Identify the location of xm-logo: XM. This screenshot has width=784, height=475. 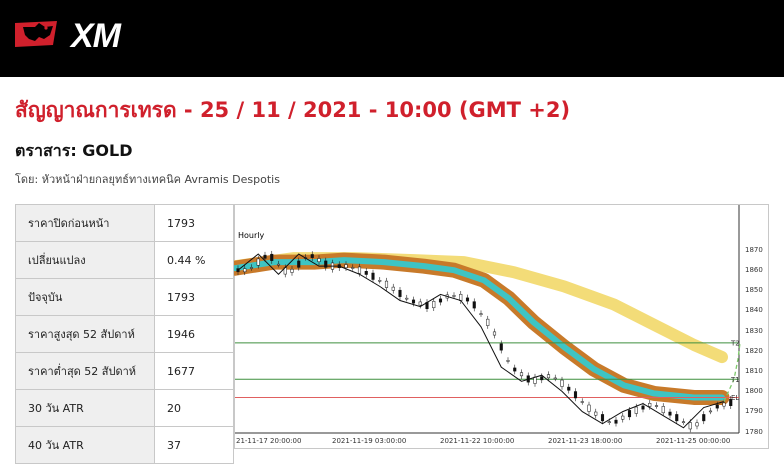
(73, 35).